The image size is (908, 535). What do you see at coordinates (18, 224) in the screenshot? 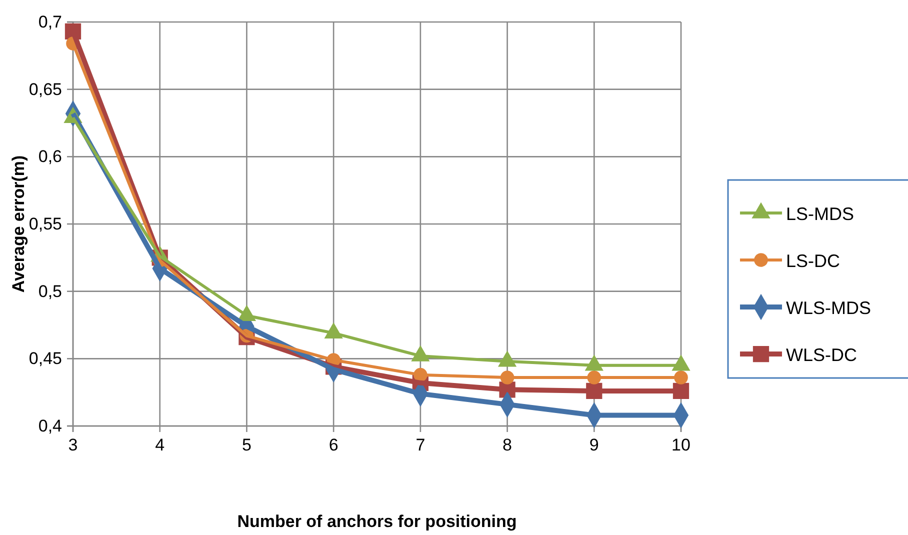
I see `y-axis-title: Average error(m)` at bounding box center [18, 224].